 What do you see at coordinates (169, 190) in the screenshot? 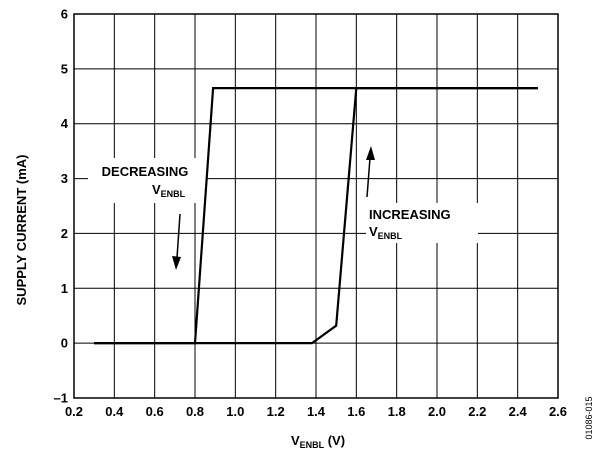
I see `decreasing-annotation-line2: VENBL` at bounding box center [169, 190].